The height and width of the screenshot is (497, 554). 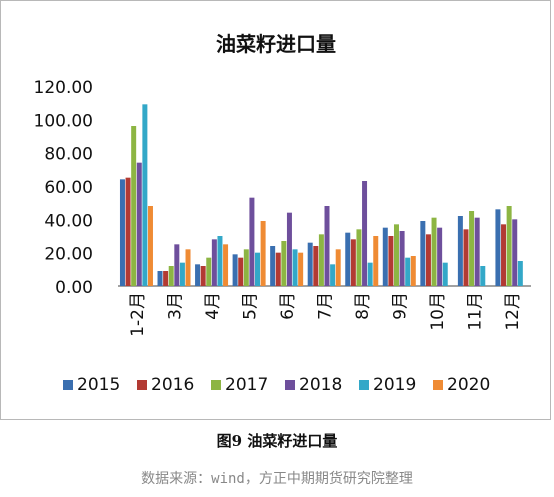 I want to click on legend-swatch-2020, so click(x=438, y=385).